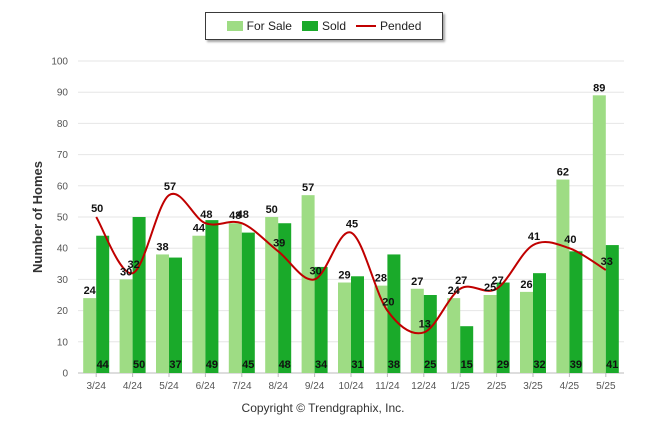 This screenshot has width=646, height=434. What do you see at coordinates (248, 365) in the screenshot?
I see `label-sold-7/24: 45` at bounding box center [248, 365].